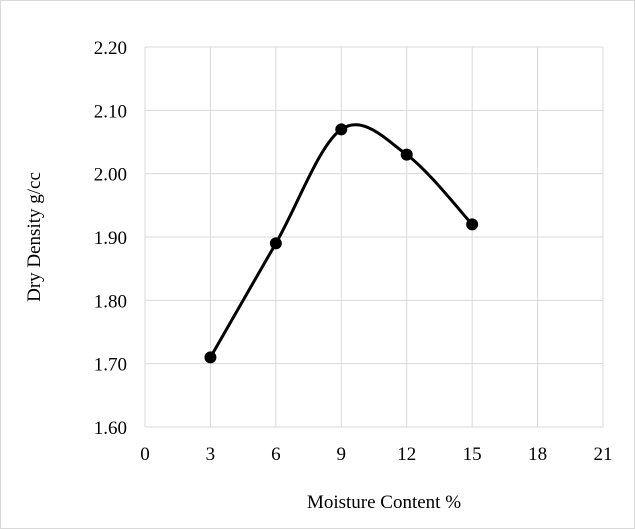 The image size is (635, 529). I want to click on x-tick-label: 21, so click(603, 454).